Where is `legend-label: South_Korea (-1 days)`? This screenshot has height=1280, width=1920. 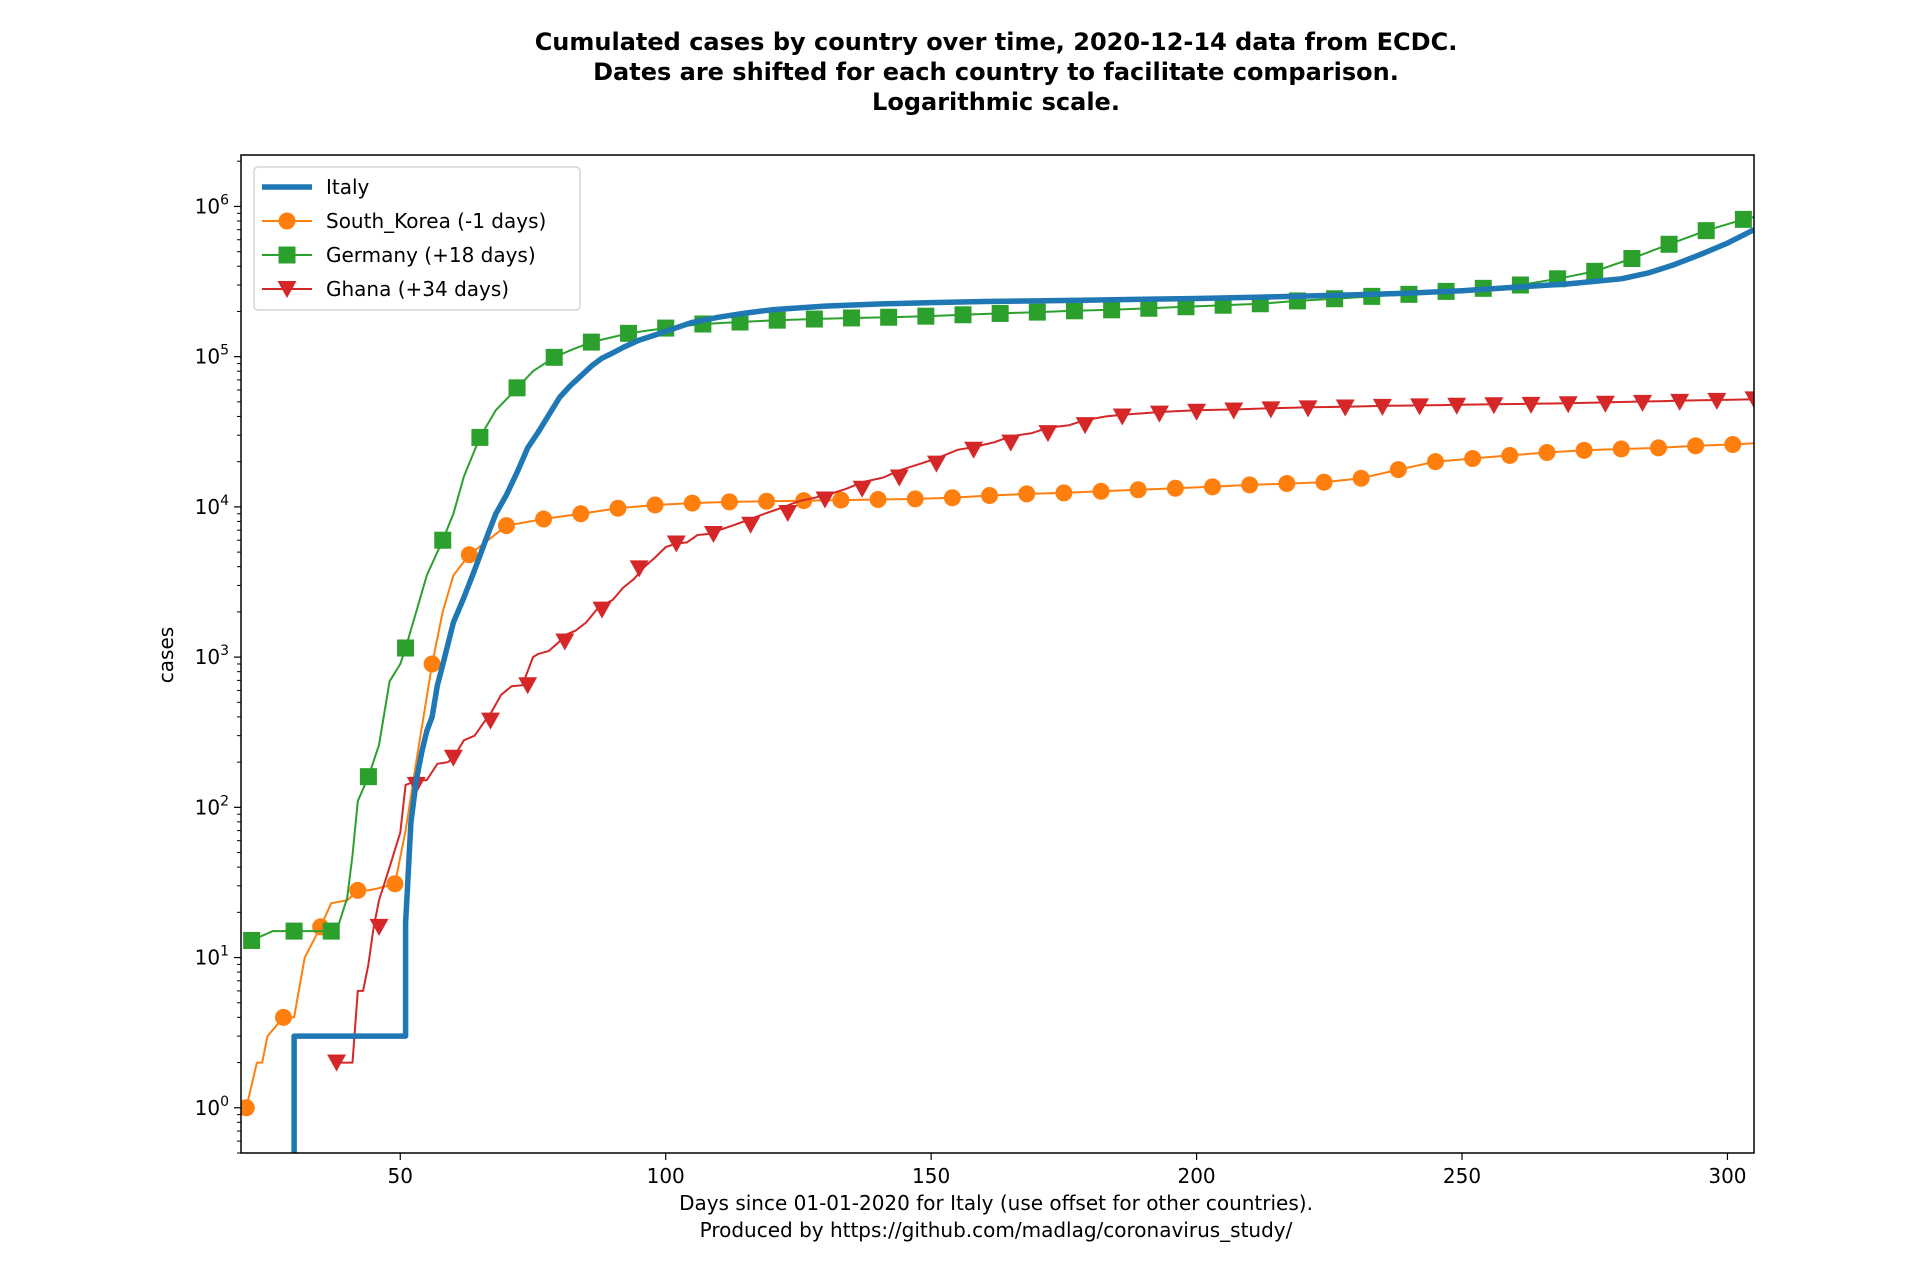
legend-label: South_Korea (-1 days) is located at coordinates (436, 221).